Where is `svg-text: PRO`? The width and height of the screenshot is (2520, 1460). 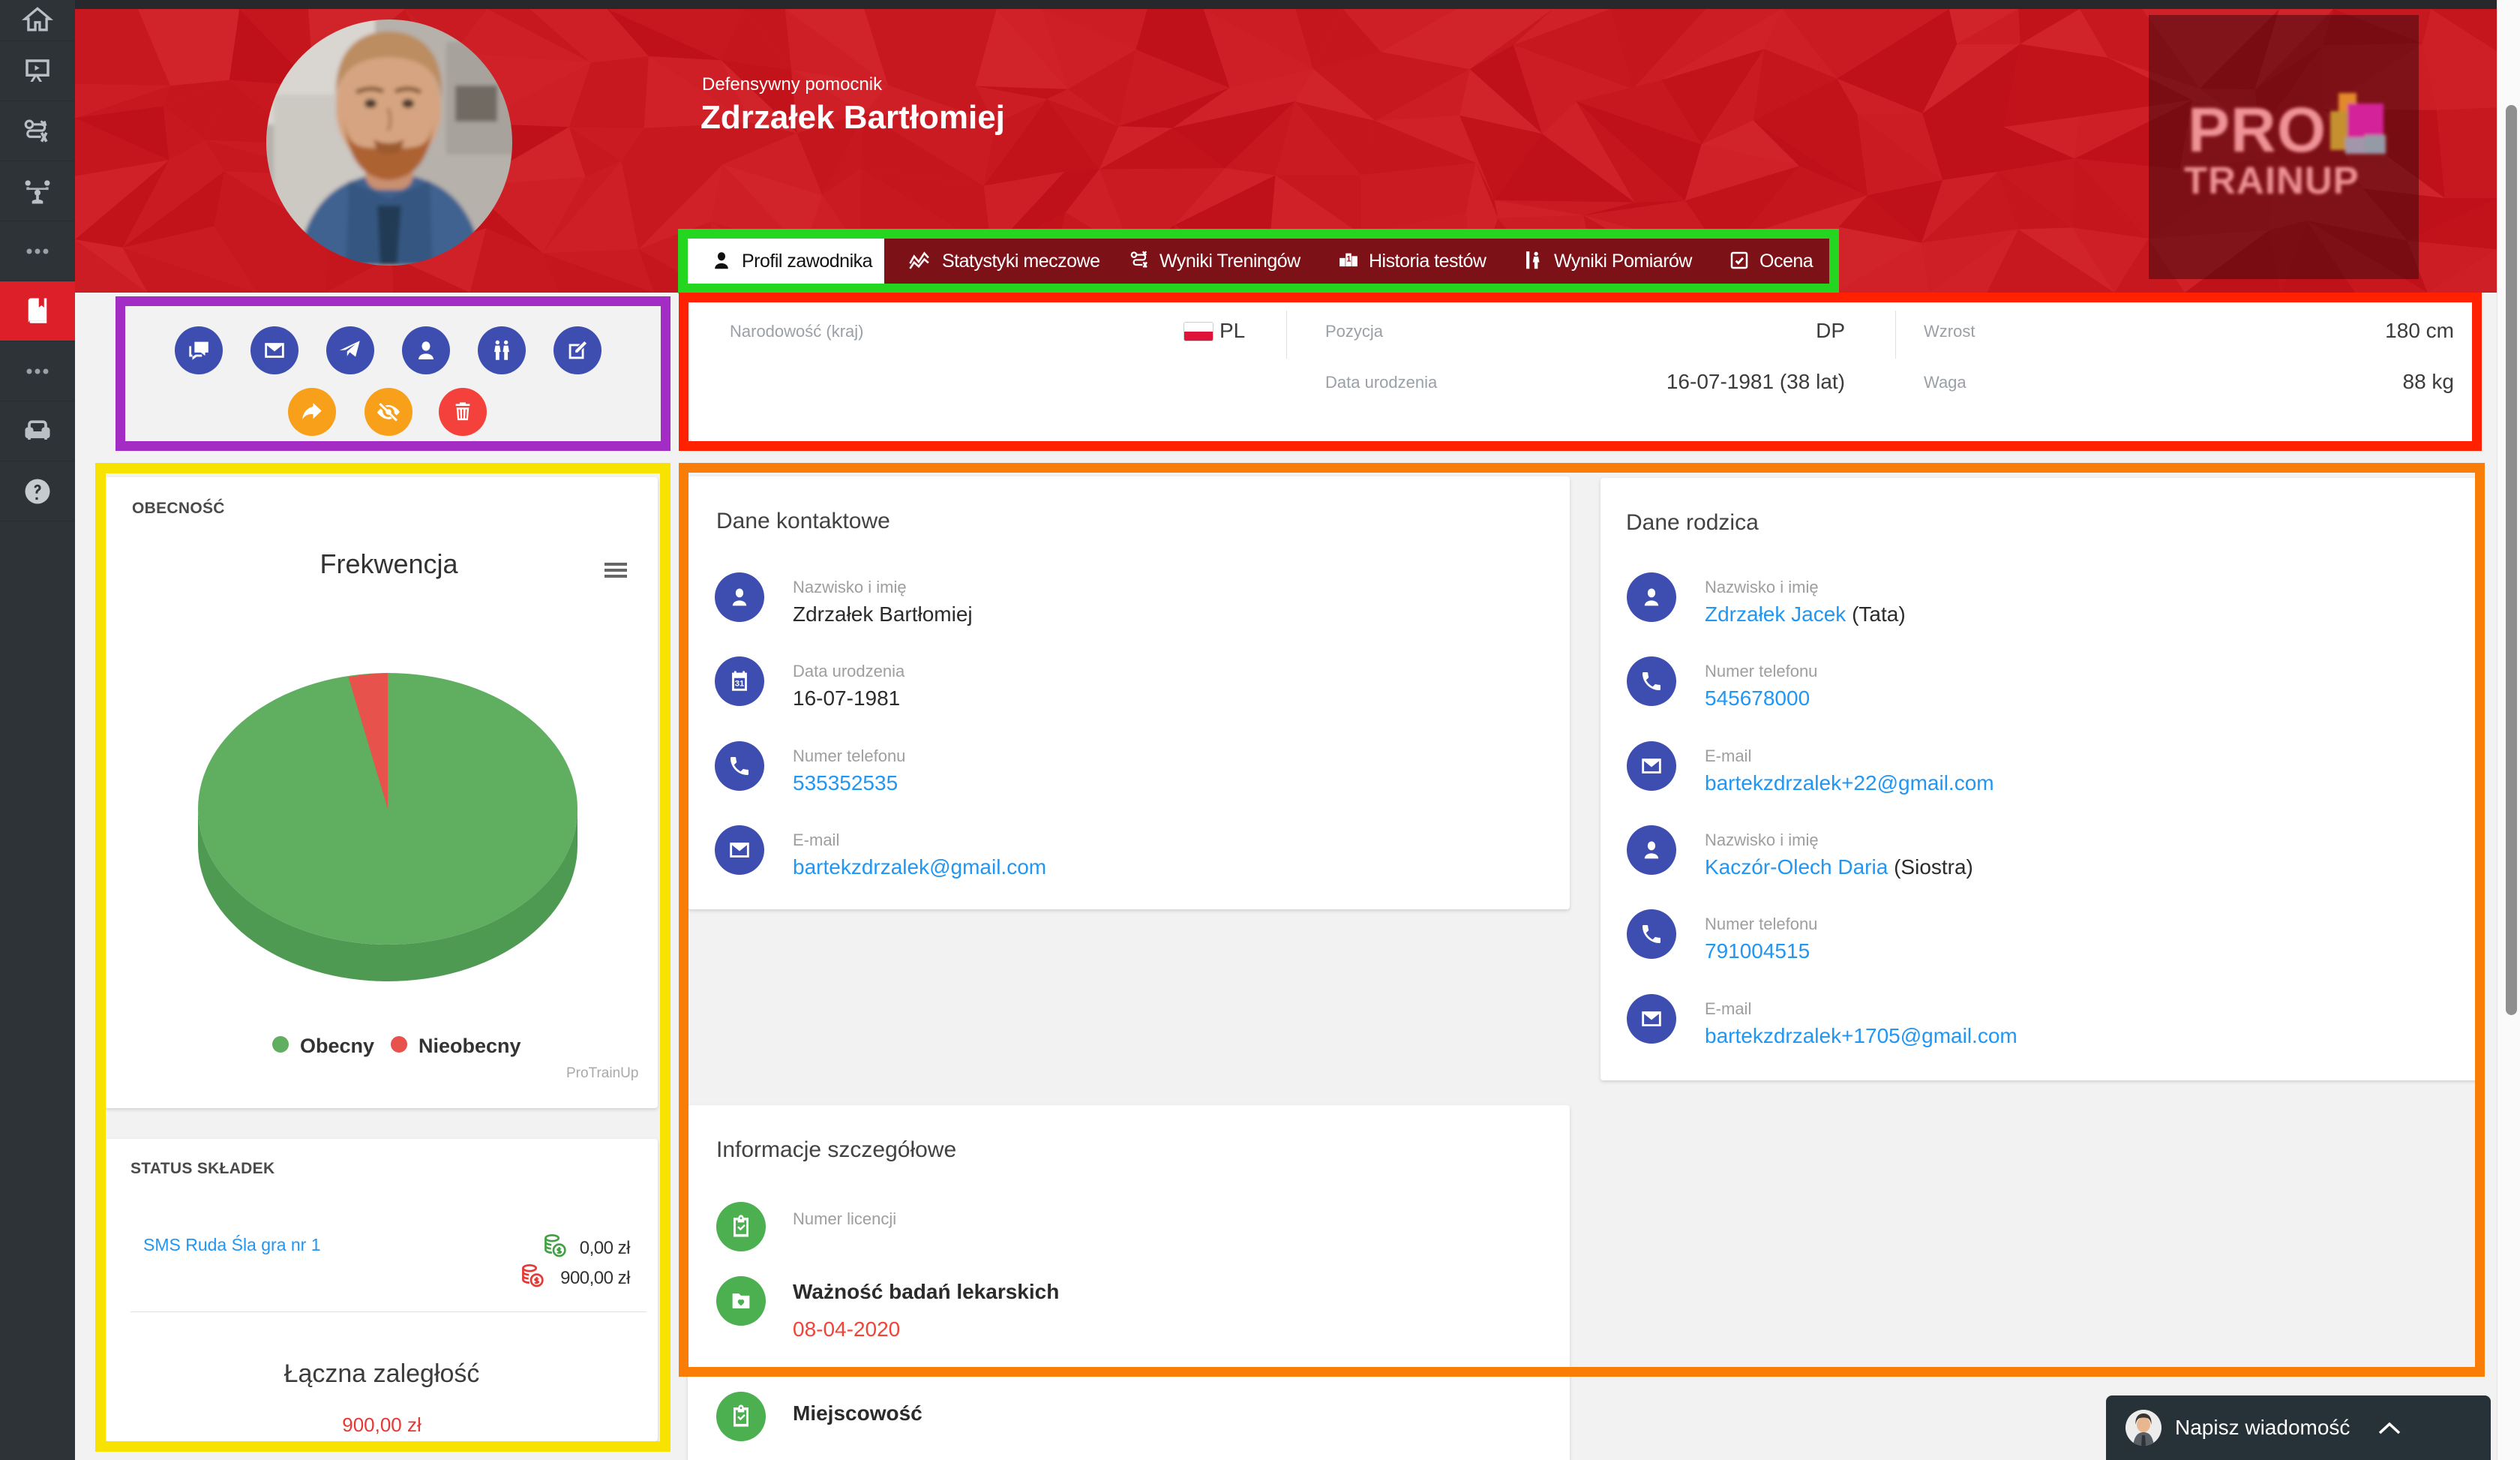
svg-text: PRO is located at coordinates (2257, 130).